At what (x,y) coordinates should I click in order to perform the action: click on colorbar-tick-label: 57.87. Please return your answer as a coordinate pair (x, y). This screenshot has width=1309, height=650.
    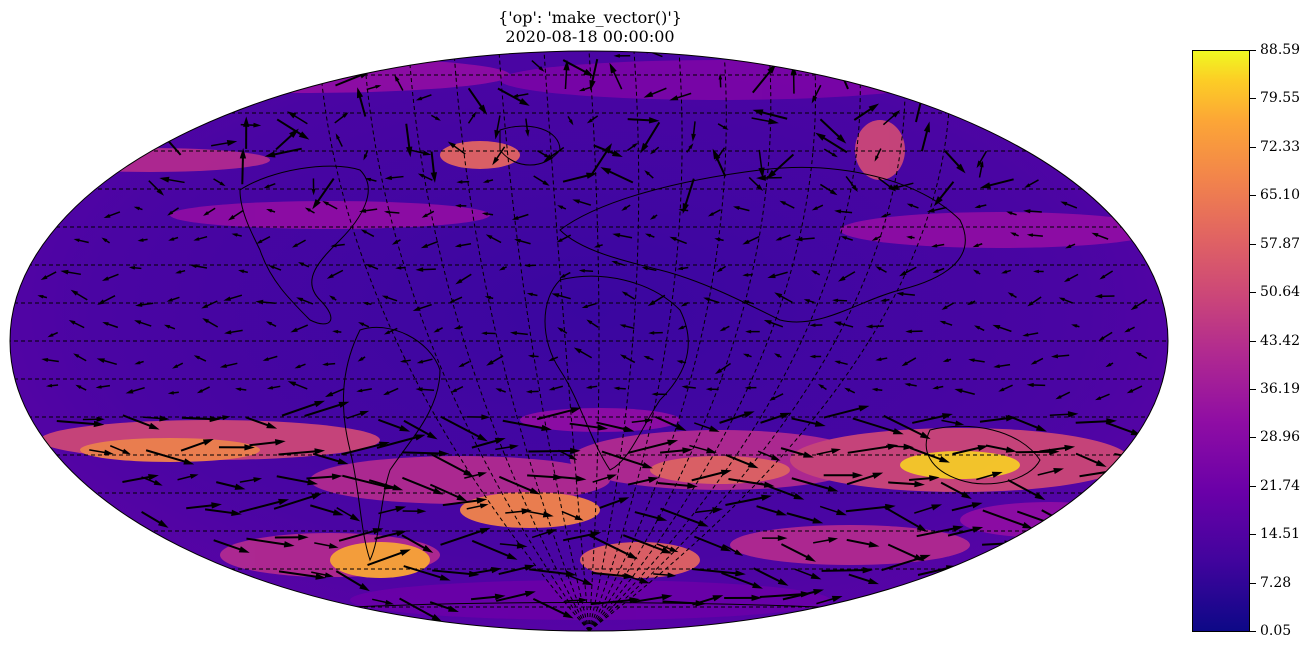
    Looking at the image, I should click on (1280, 243).